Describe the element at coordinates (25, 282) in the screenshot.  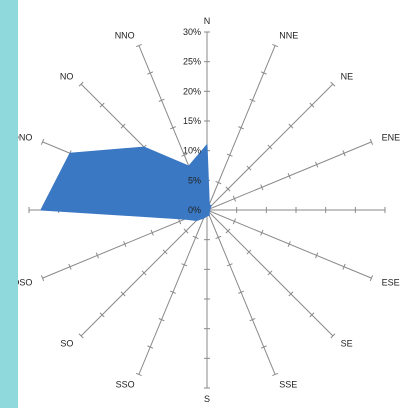
I see `direction-label-oso: OSO` at that location.